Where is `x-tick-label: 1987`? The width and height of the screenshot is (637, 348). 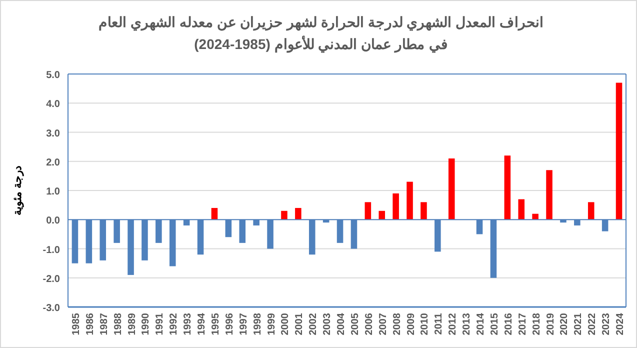 x-tick-label: 1987 is located at coordinates (104, 324).